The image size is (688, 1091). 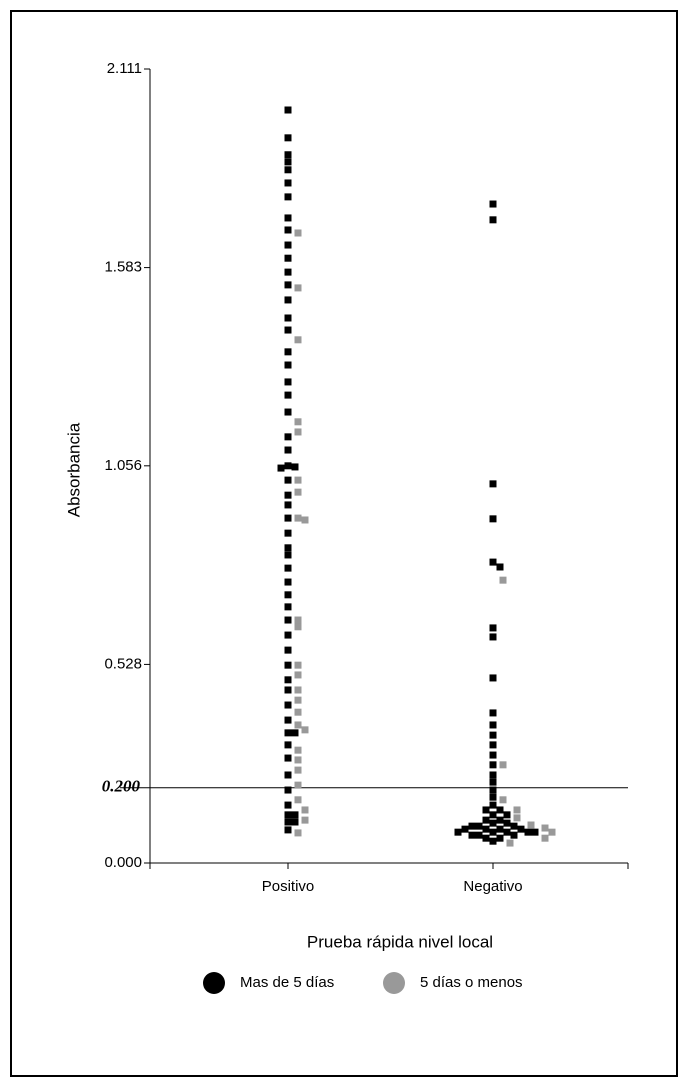 I want to click on legend-swatch, so click(x=214, y=983).